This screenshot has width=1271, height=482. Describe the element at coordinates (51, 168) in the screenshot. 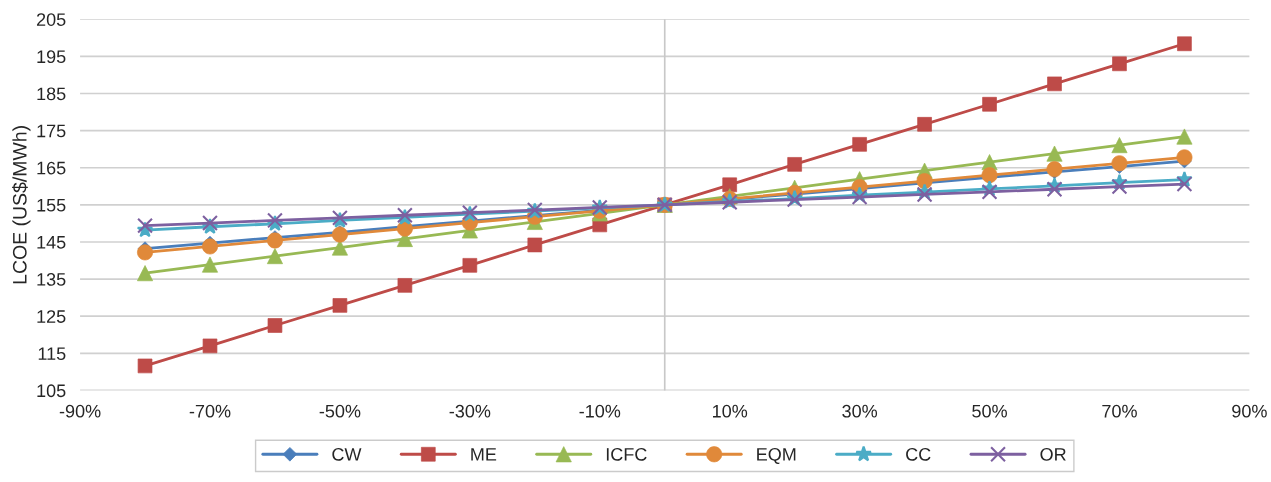

I see `y-tick-label: 165` at that location.